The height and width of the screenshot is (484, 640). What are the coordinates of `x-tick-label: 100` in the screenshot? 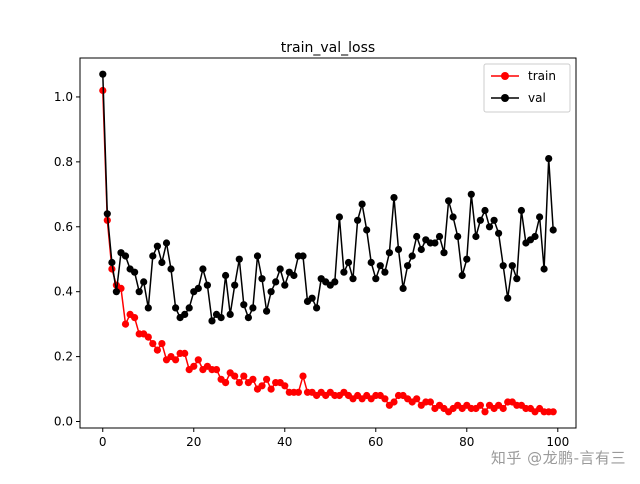 It's located at (557, 442).